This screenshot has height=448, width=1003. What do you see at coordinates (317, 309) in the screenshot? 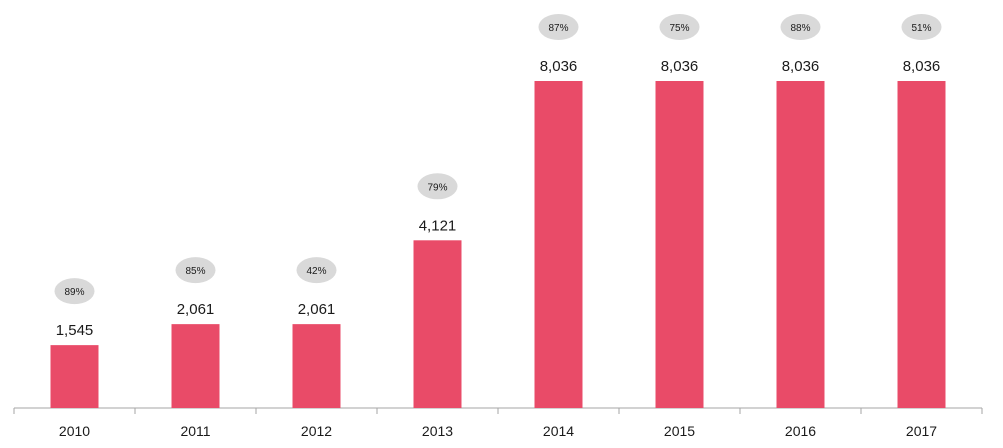
I see `value-label-2012: 2,061` at bounding box center [317, 309].